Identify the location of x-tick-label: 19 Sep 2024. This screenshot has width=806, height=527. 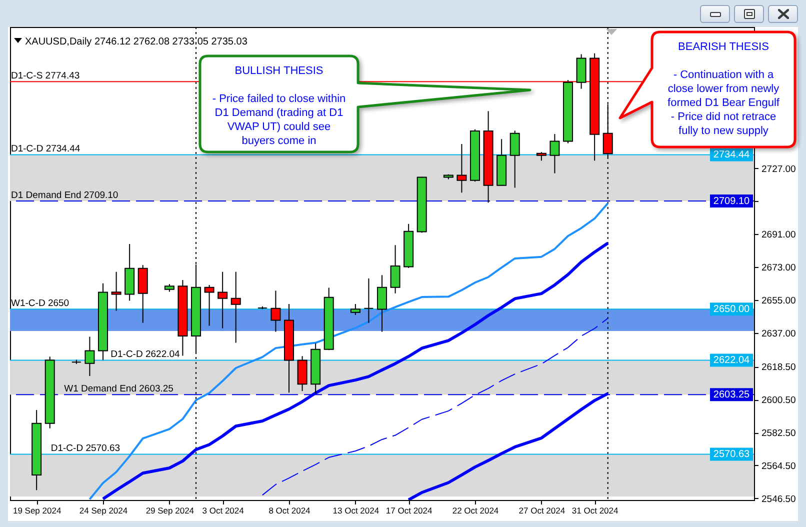
(37, 511).